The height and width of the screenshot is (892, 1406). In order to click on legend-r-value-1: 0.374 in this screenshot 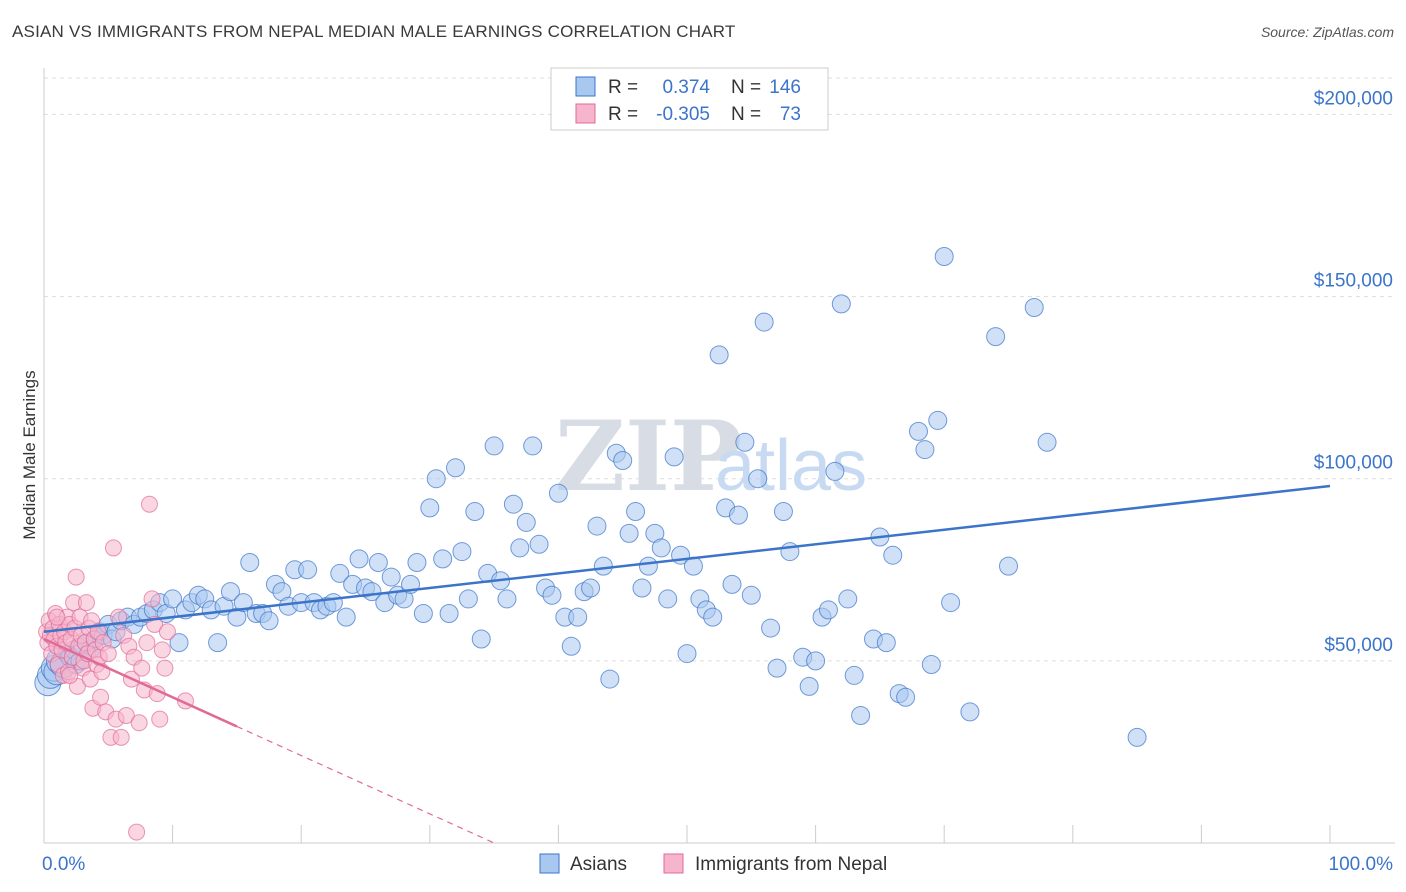, I will do `click(686, 87)`.